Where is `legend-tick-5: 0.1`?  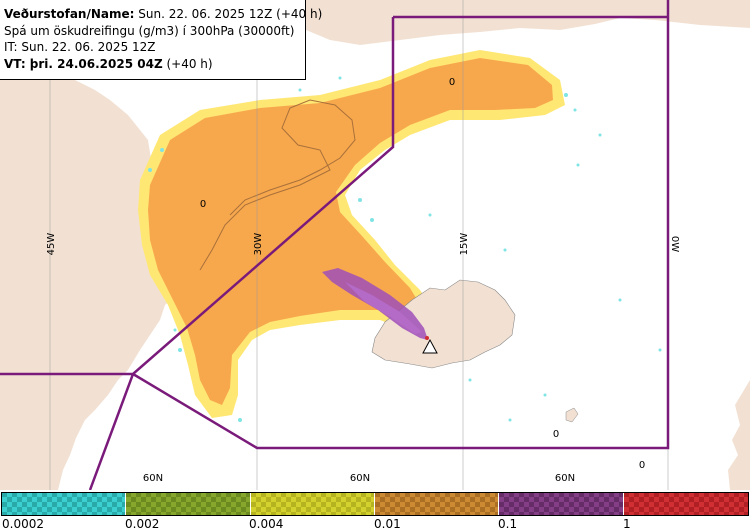
legend-tick-5: 0.1 is located at coordinates (508, 524).